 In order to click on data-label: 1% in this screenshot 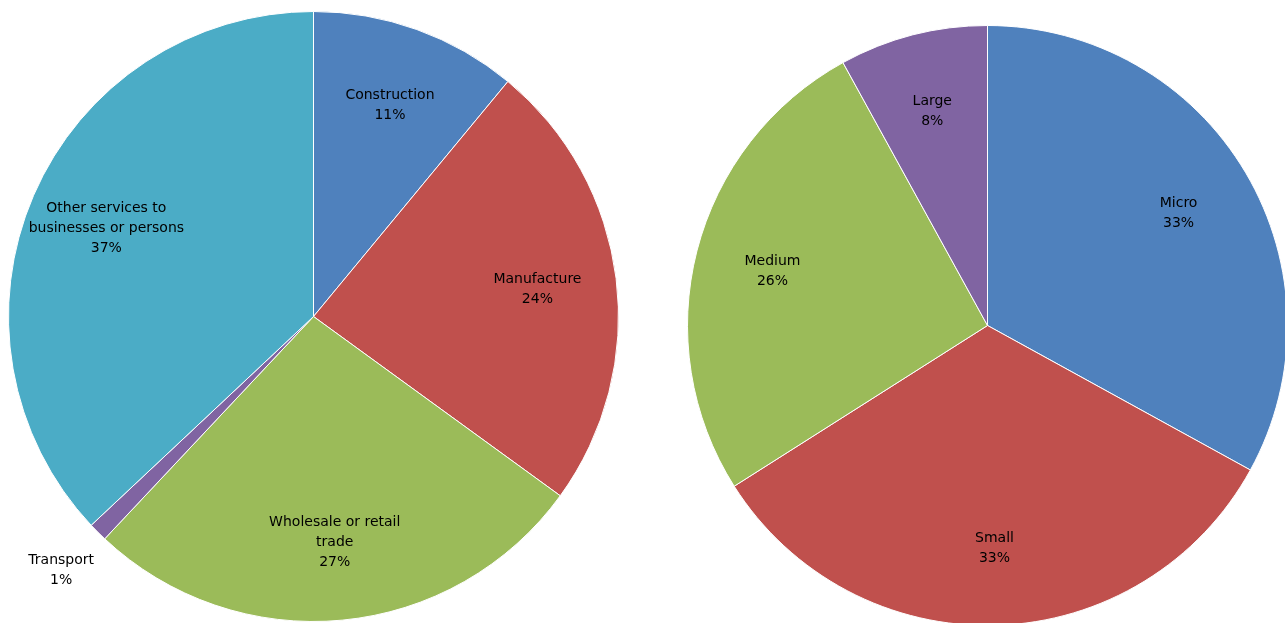, I will do `click(61, 578)`.